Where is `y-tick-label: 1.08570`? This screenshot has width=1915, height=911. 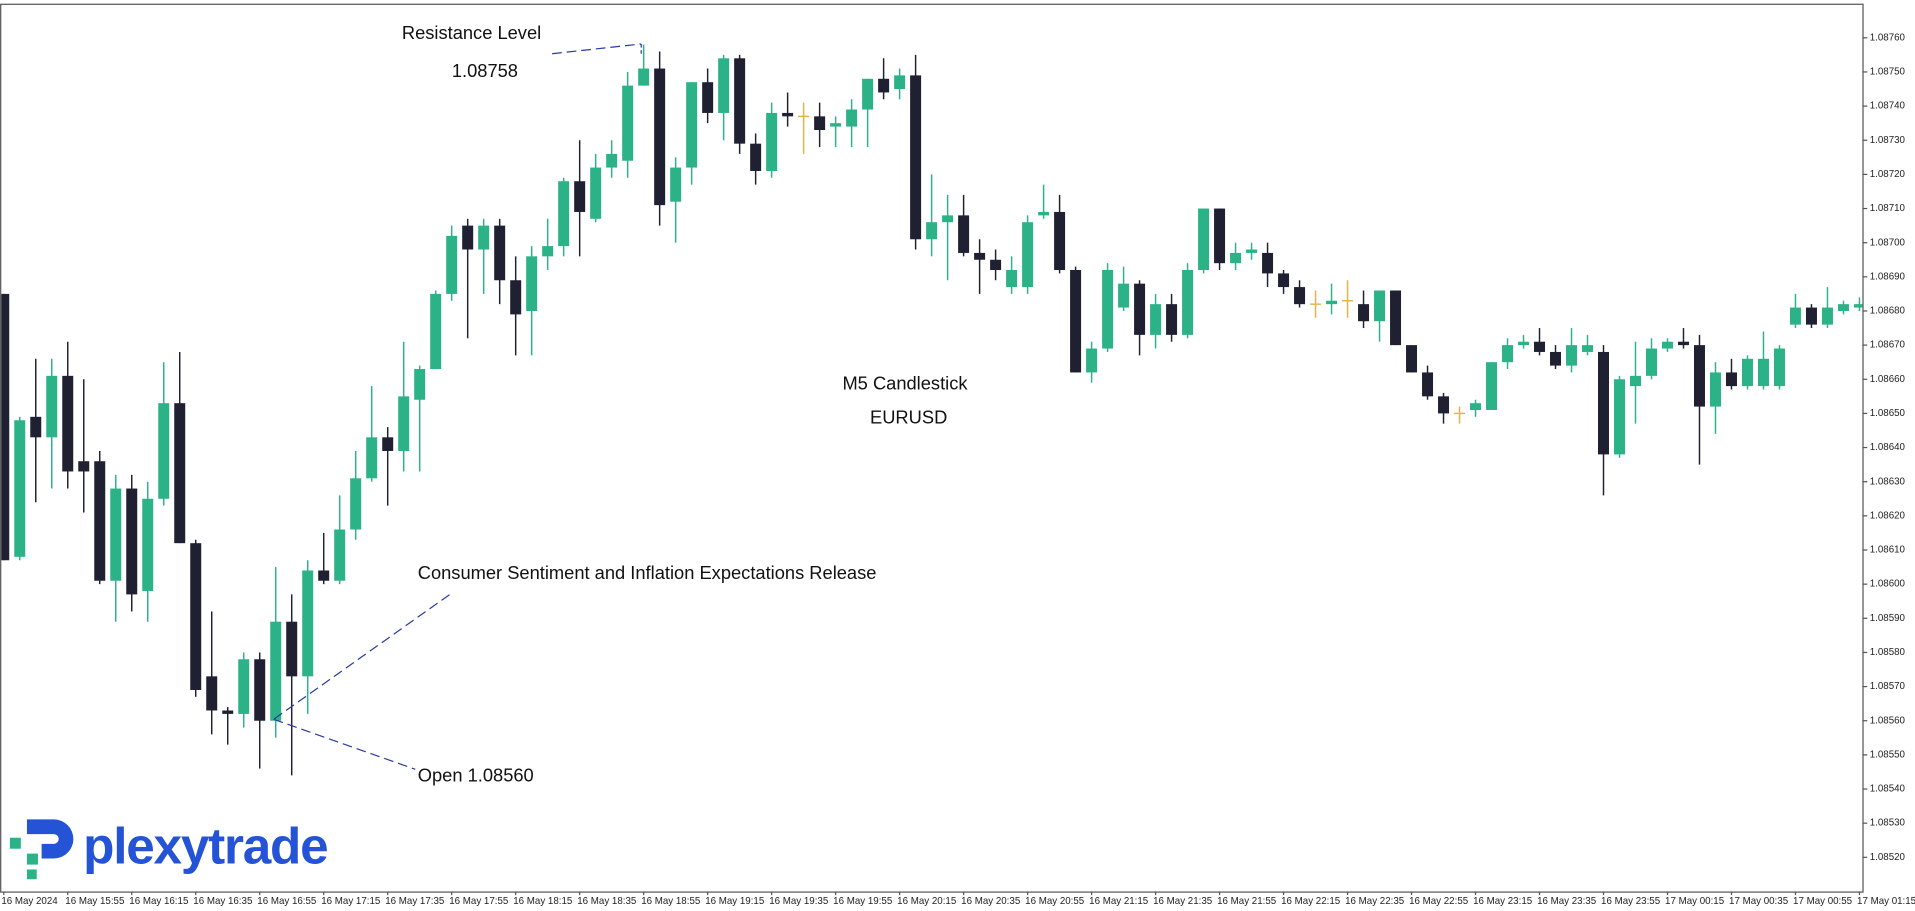 y-tick-label: 1.08570 is located at coordinates (1888, 686).